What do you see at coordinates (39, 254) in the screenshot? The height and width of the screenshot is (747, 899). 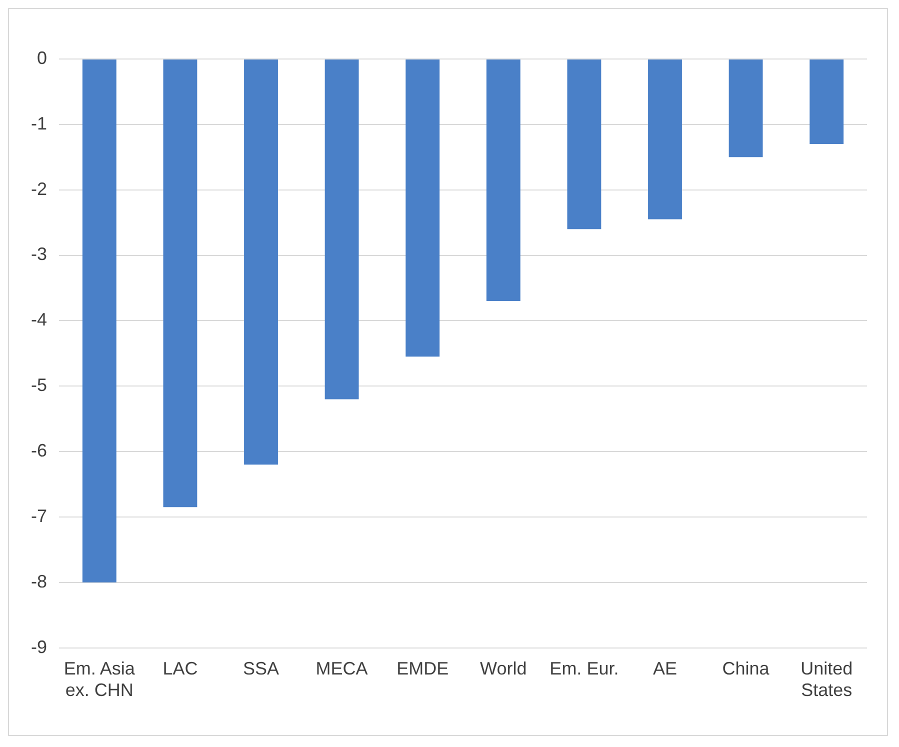 I see `y-tick-label: -3` at bounding box center [39, 254].